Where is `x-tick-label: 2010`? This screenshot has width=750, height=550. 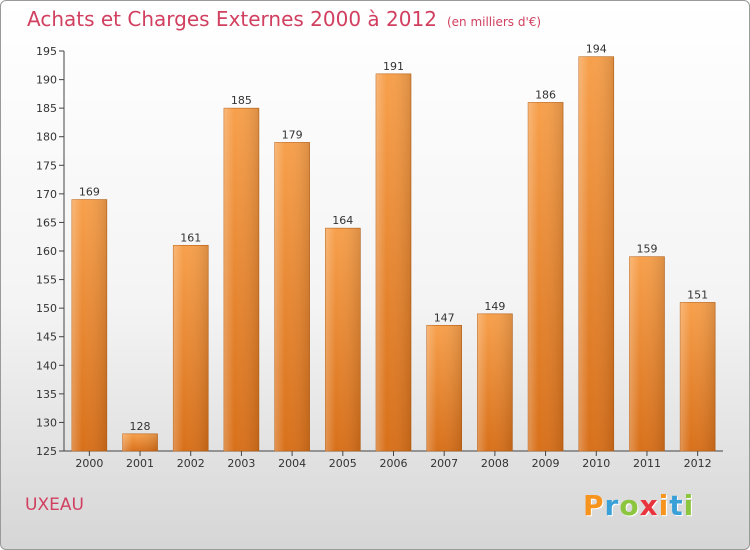
x-tick-label: 2010 is located at coordinates (596, 463).